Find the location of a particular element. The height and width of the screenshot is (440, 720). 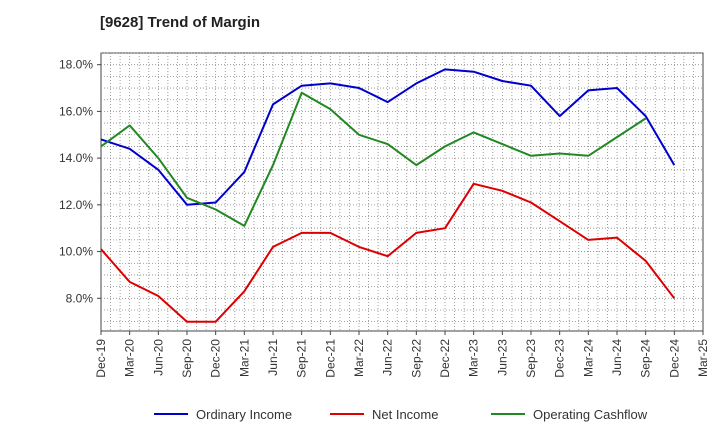

x-tick-label: Mar-24 is located at coordinates (588, 358).